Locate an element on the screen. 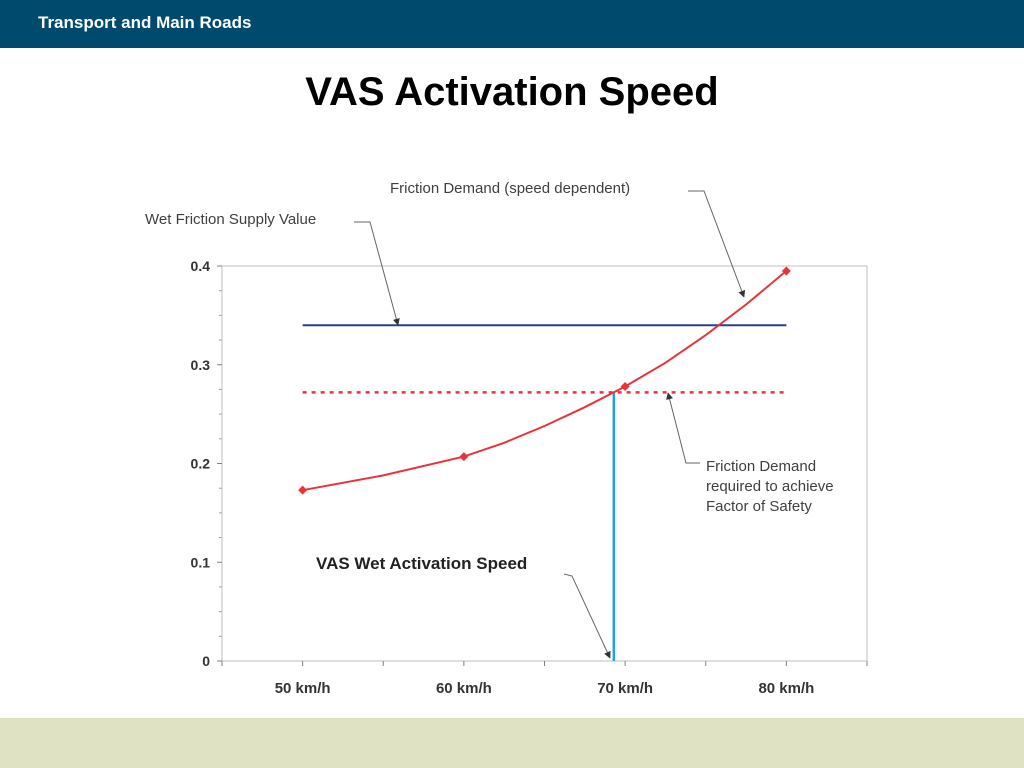 This screenshot has height=768, width=1024. footer-bar is located at coordinates (512, 743).